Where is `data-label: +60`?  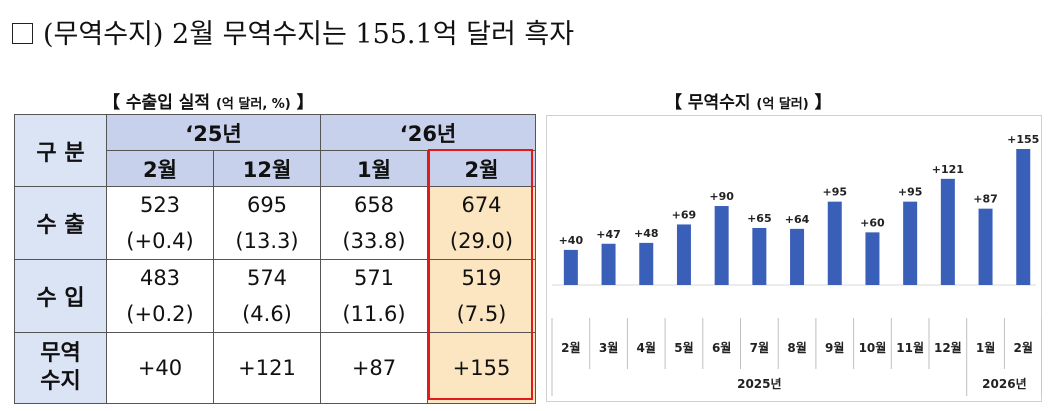
data-label: +60 is located at coordinates (872, 222).